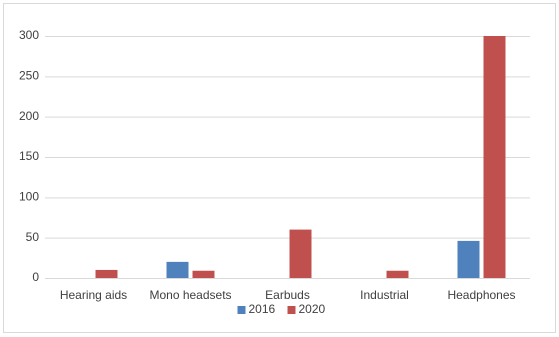 The width and height of the screenshot is (559, 337). I want to click on x-tick-label: Mono headsets, so click(190, 295).